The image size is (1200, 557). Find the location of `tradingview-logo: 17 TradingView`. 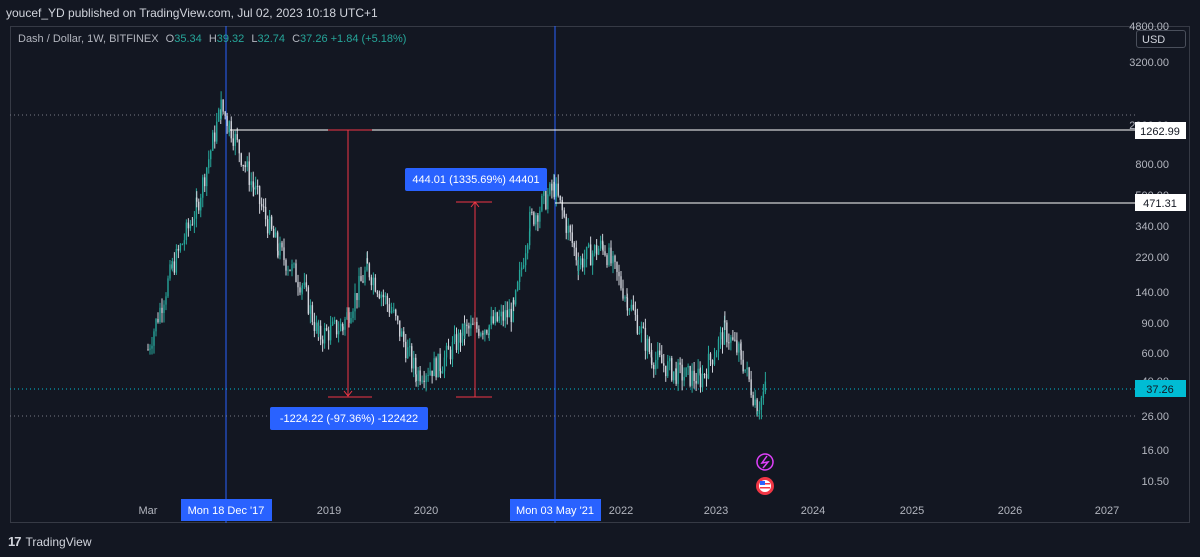

tradingview-logo: 17 TradingView is located at coordinates (50, 541).